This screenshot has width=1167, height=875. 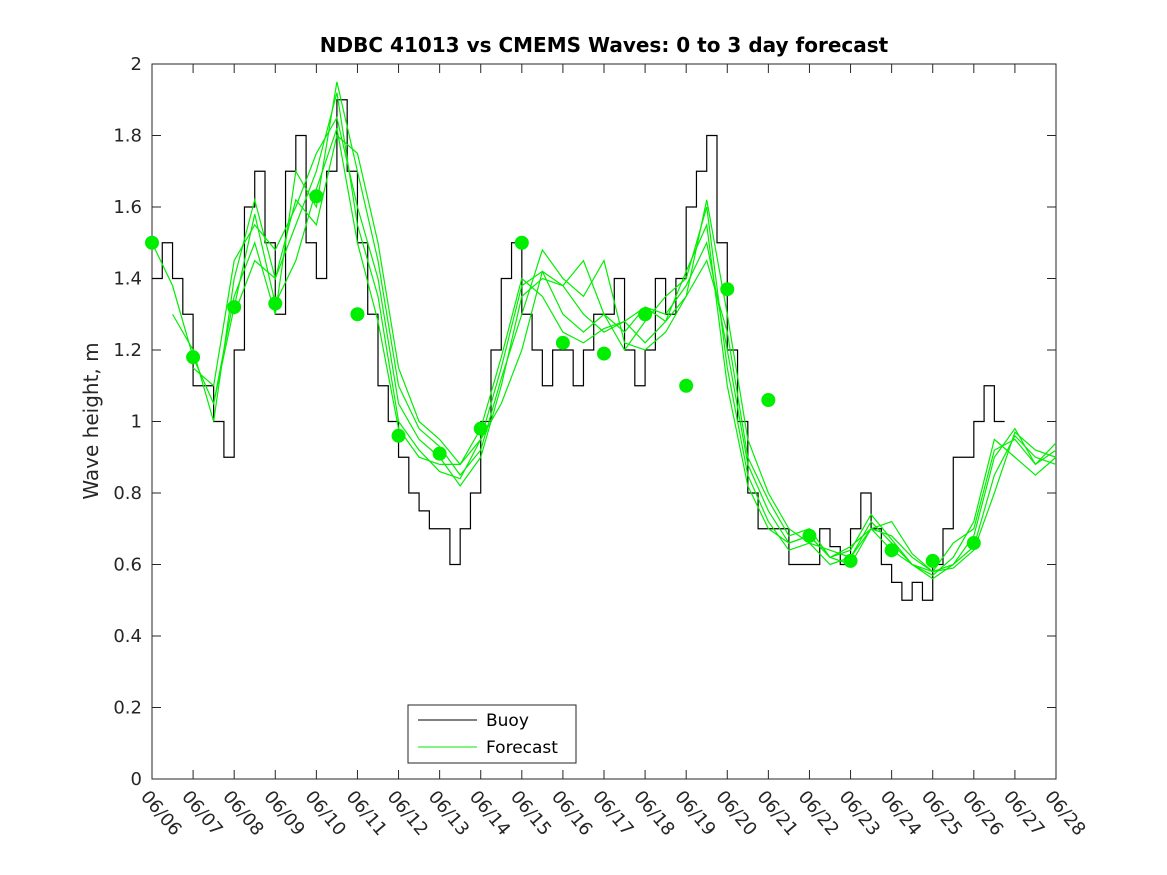 I want to click on y-tick-label: 1.8, so click(x=127, y=136).